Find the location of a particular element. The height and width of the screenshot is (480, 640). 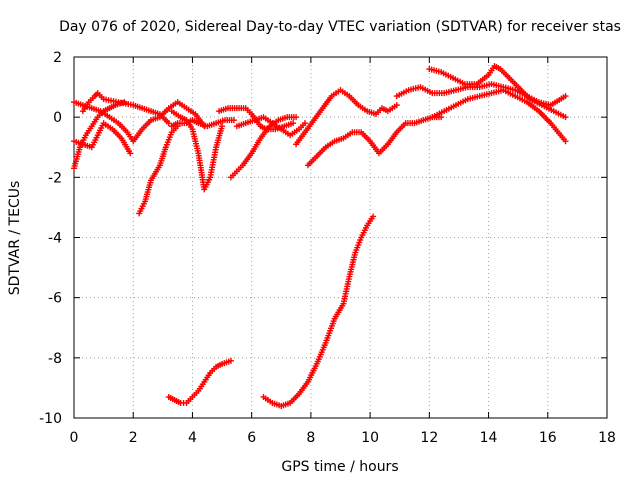

x-tick-label: 18 is located at coordinates (607, 438).